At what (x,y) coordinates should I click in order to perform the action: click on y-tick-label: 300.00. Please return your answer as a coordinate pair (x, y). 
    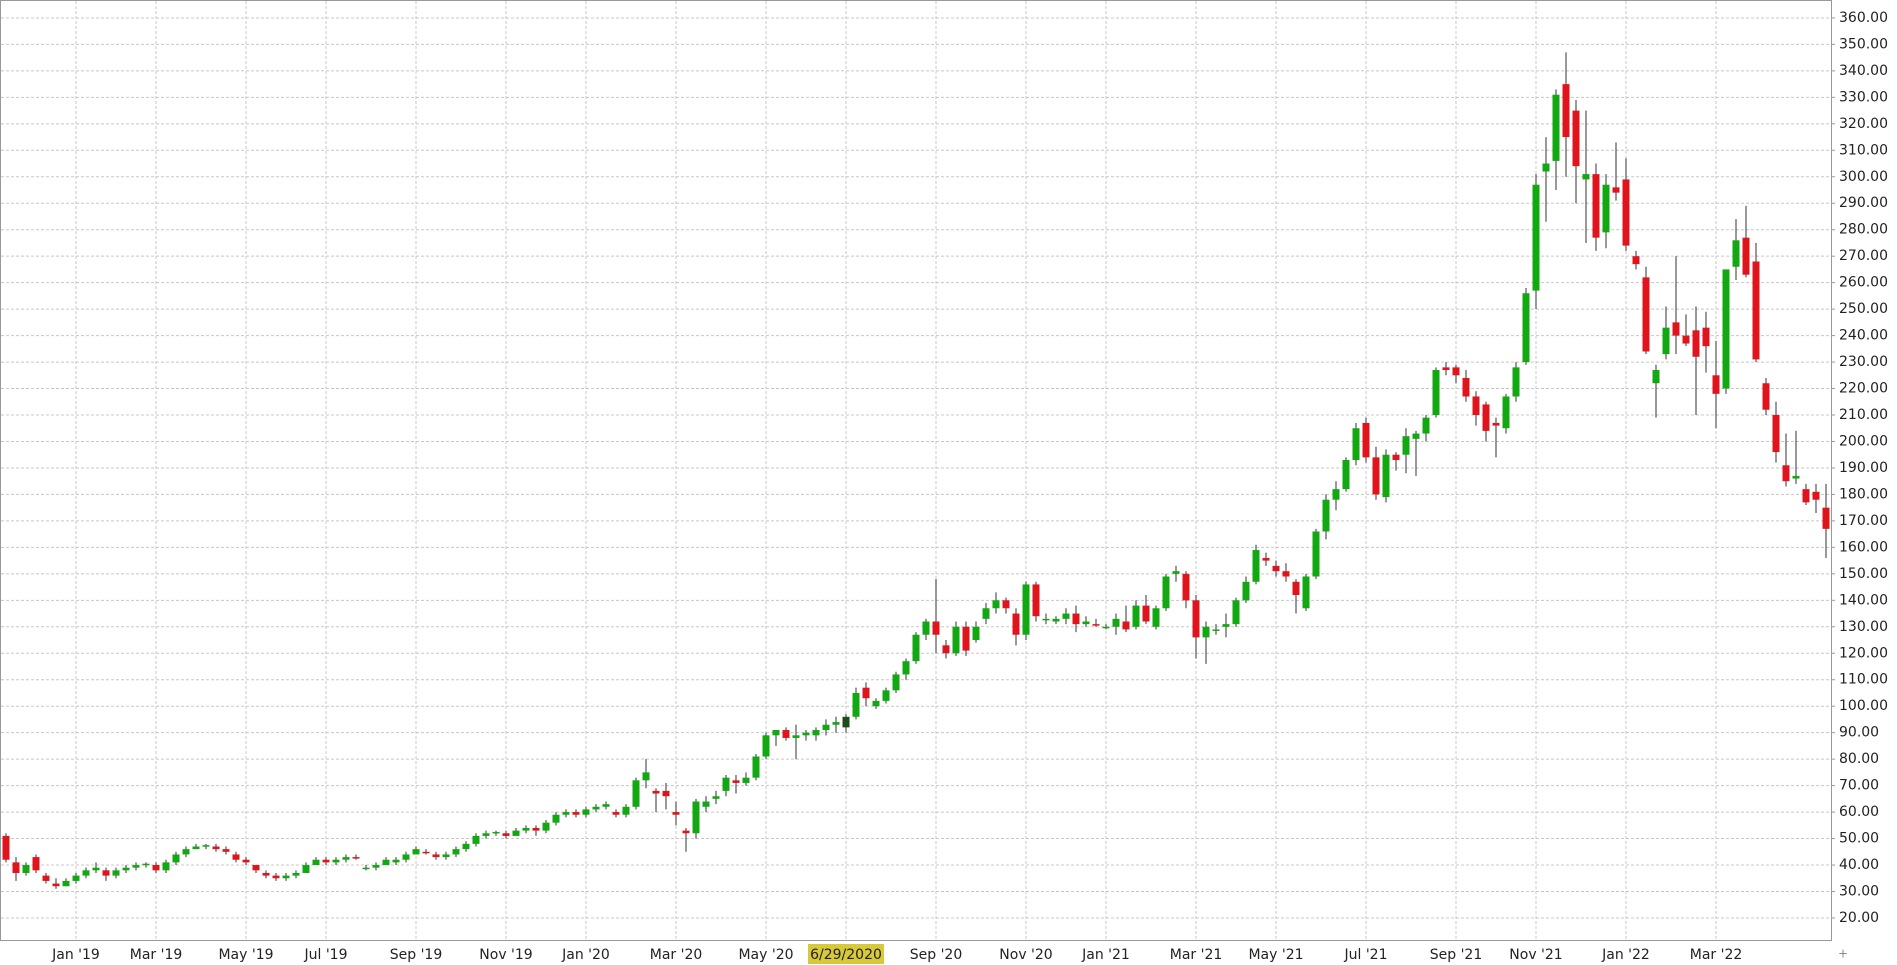
    Looking at the image, I should click on (1863, 177).